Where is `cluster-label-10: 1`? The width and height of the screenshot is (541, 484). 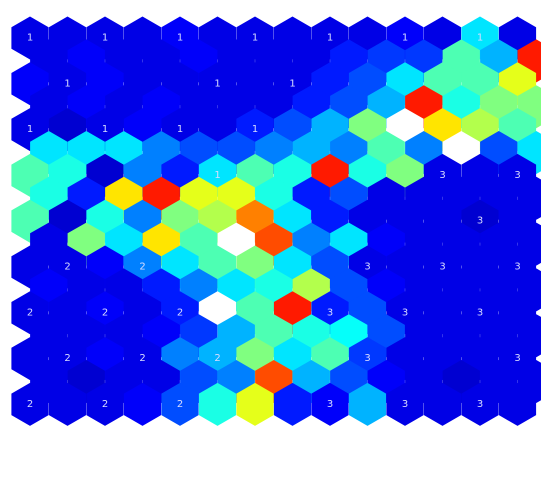
cluster-label-10: 1 is located at coordinates (30, 129).